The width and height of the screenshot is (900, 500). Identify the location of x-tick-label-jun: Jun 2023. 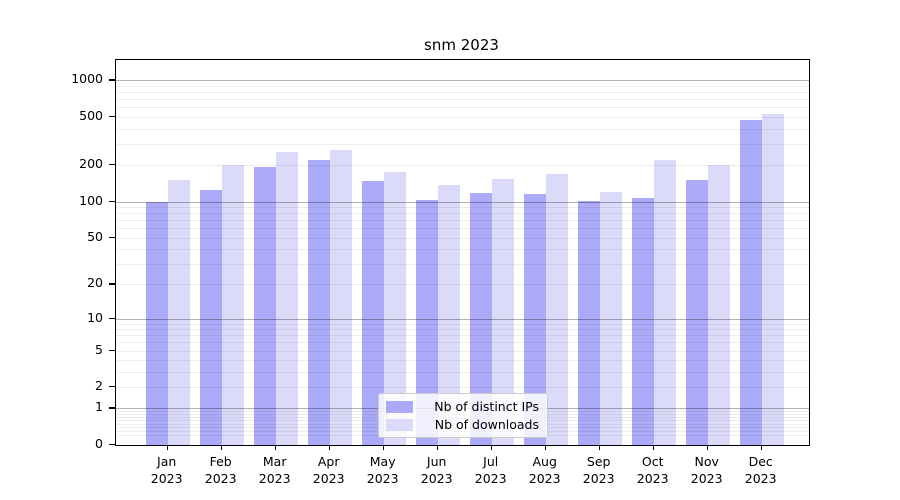
(437, 470).